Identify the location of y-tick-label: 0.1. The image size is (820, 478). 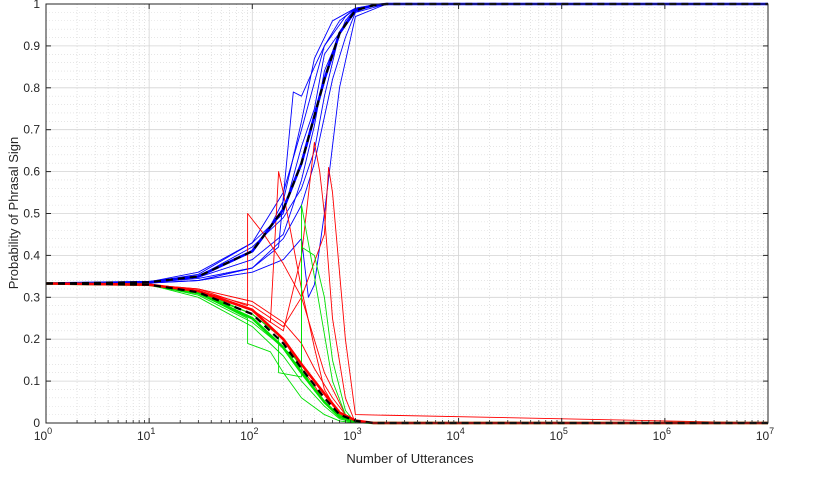
(31, 381).